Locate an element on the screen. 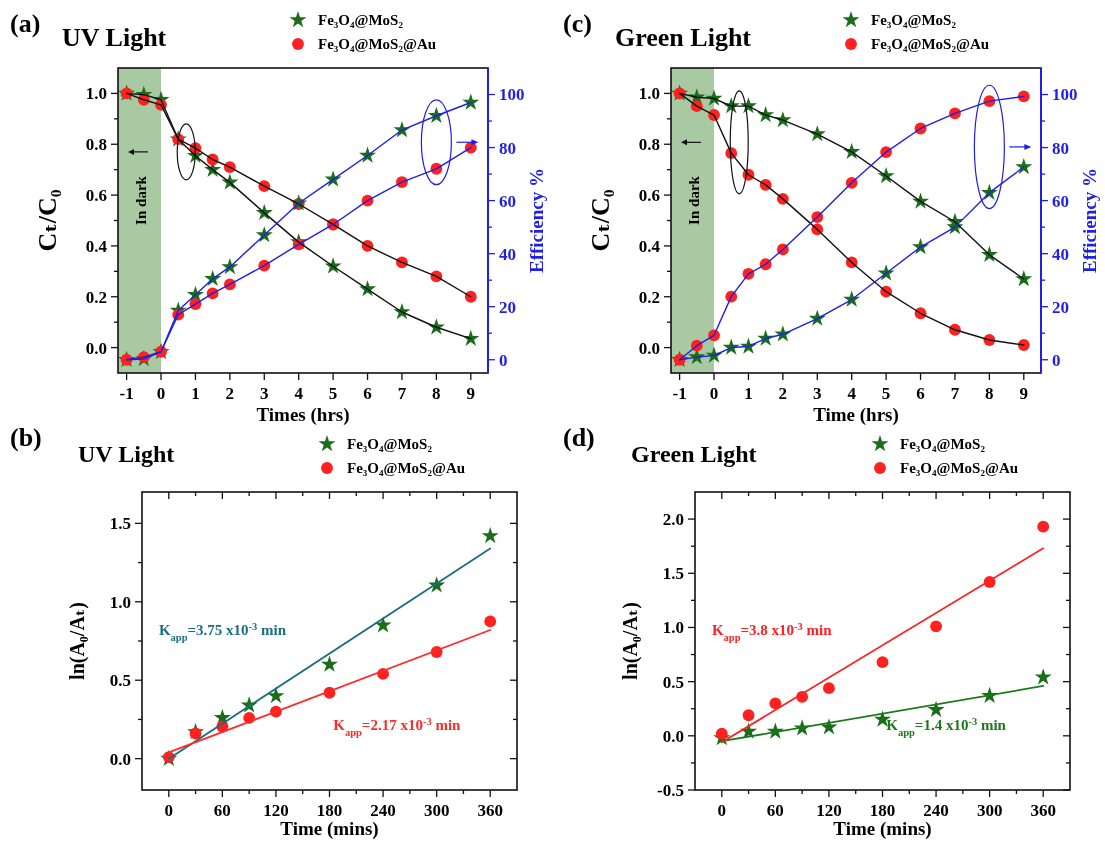 Image resolution: width=1105 pixels, height=848 pixels. annotation: K$_{app}$=3.8 x10$^{-3}$ min is located at coordinates (772, 631).